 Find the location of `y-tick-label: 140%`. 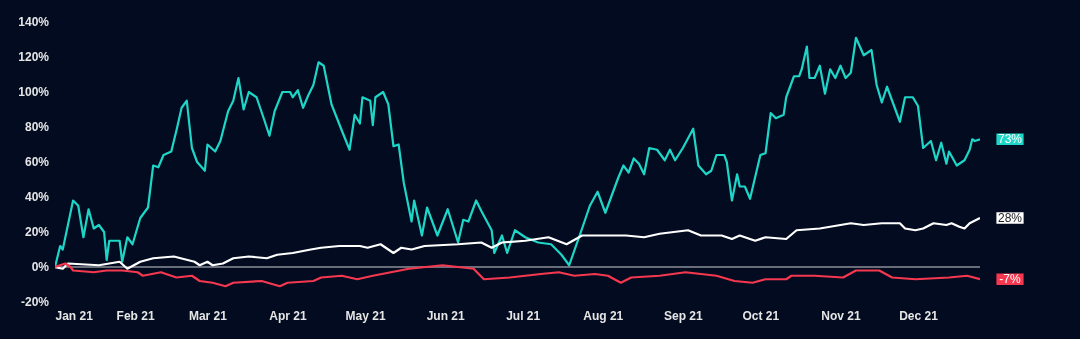

y-tick-label: 140% is located at coordinates (34, 22).